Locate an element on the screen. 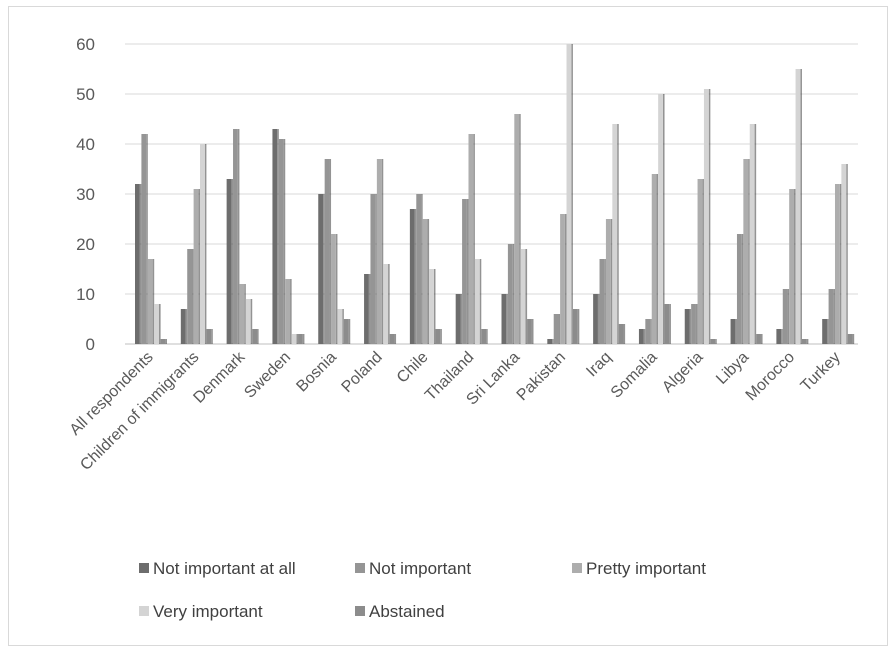 The image size is (895, 648). x-category-label: Iraq is located at coordinates (599, 365).